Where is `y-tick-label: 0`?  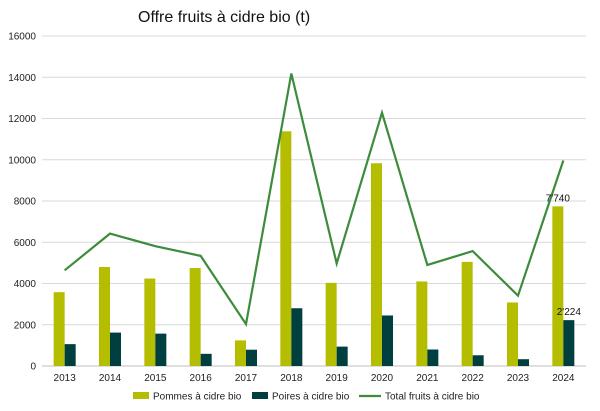
y-tick-label: 0 is located at coordinates (33, 367).